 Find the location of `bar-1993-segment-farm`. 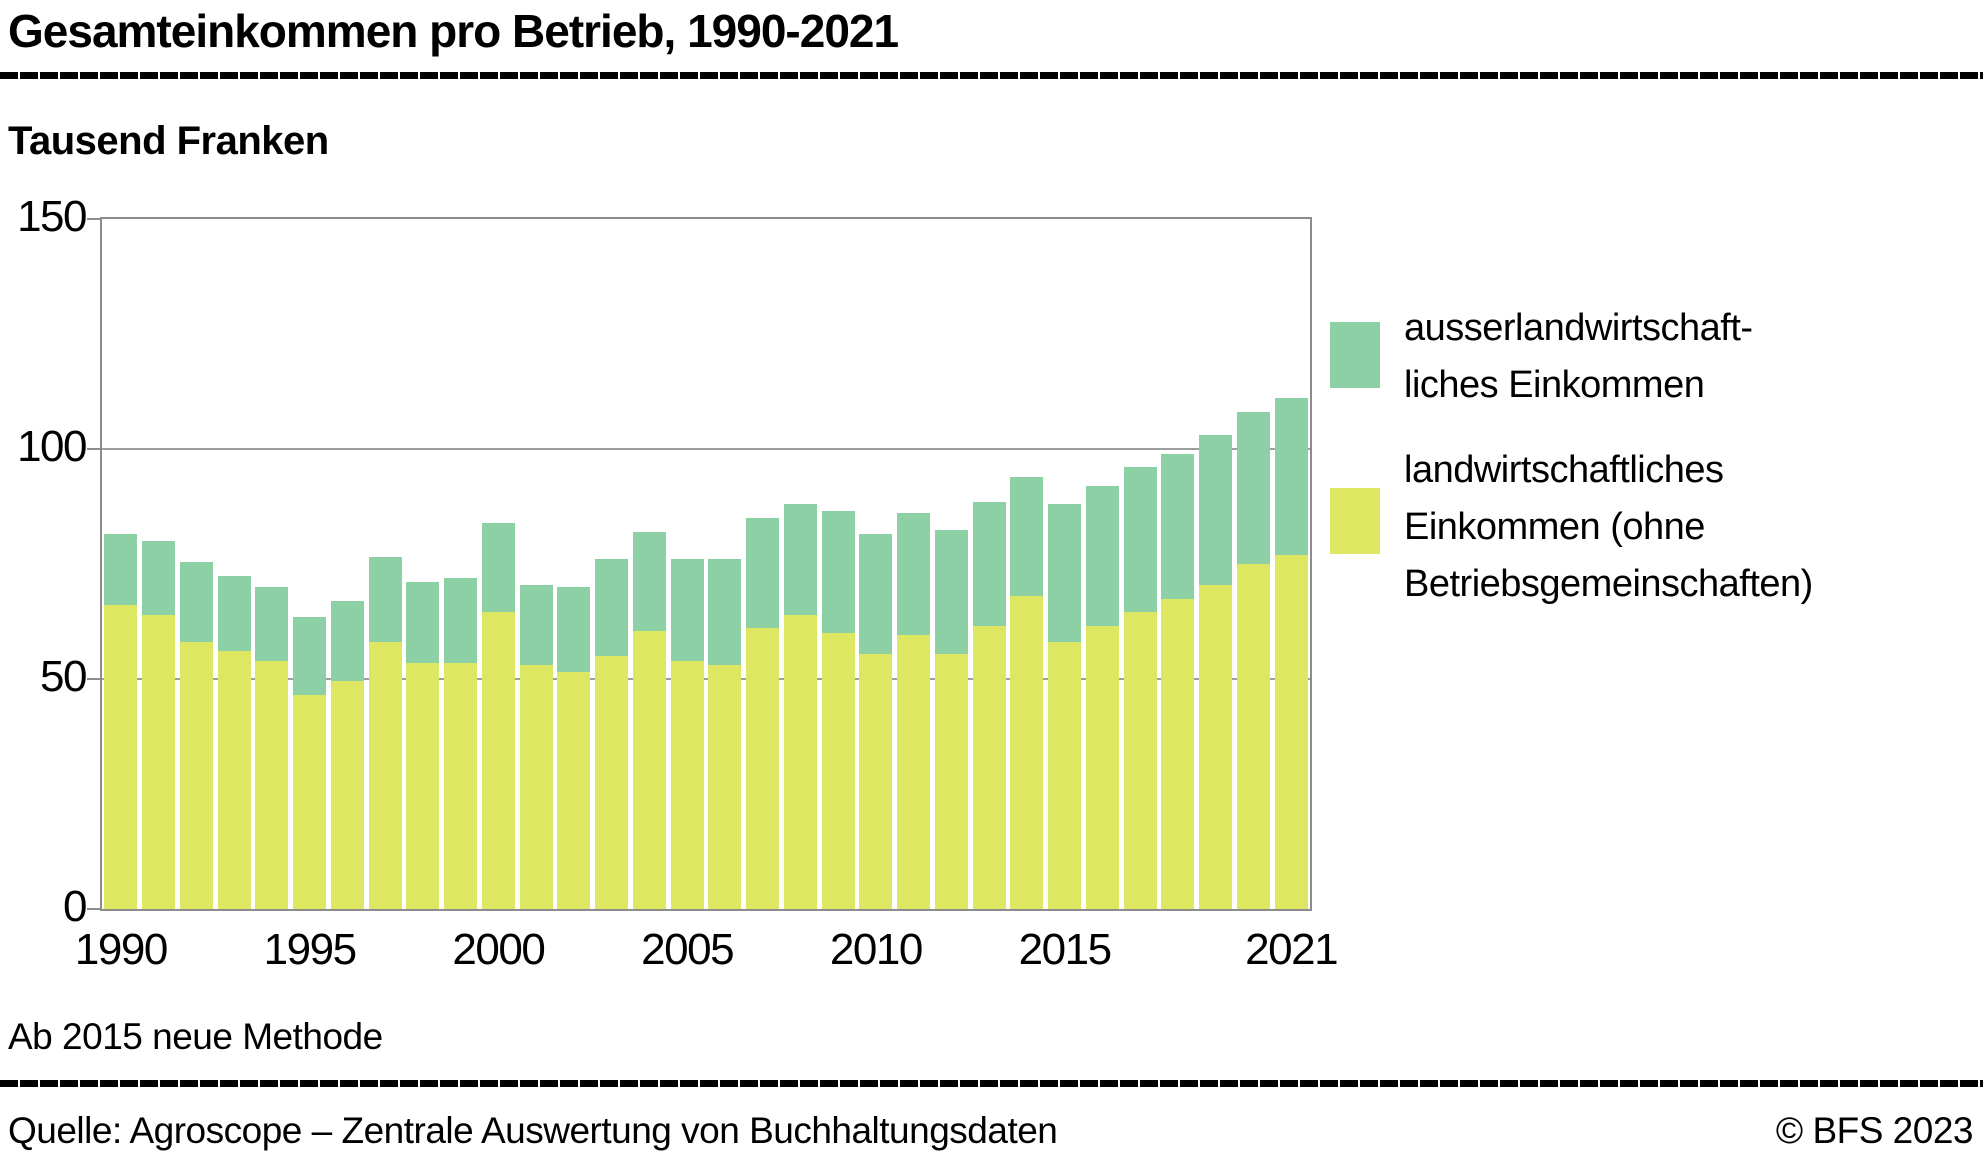

bar-1993-segment-farm is located at coordinates (234, 780).